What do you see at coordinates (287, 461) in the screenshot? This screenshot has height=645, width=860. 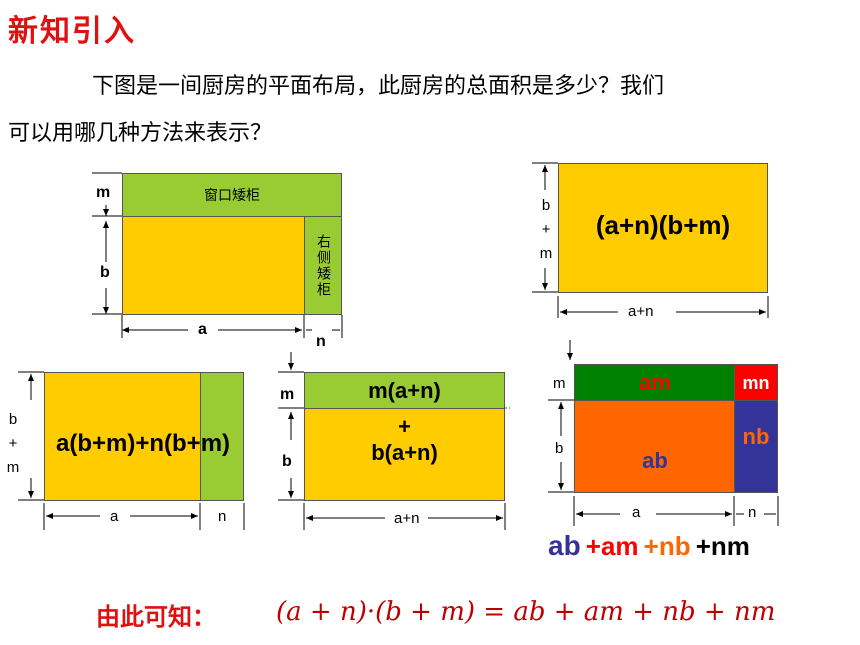 I see `d4-label-b: b` at bounding box center [287, 461].